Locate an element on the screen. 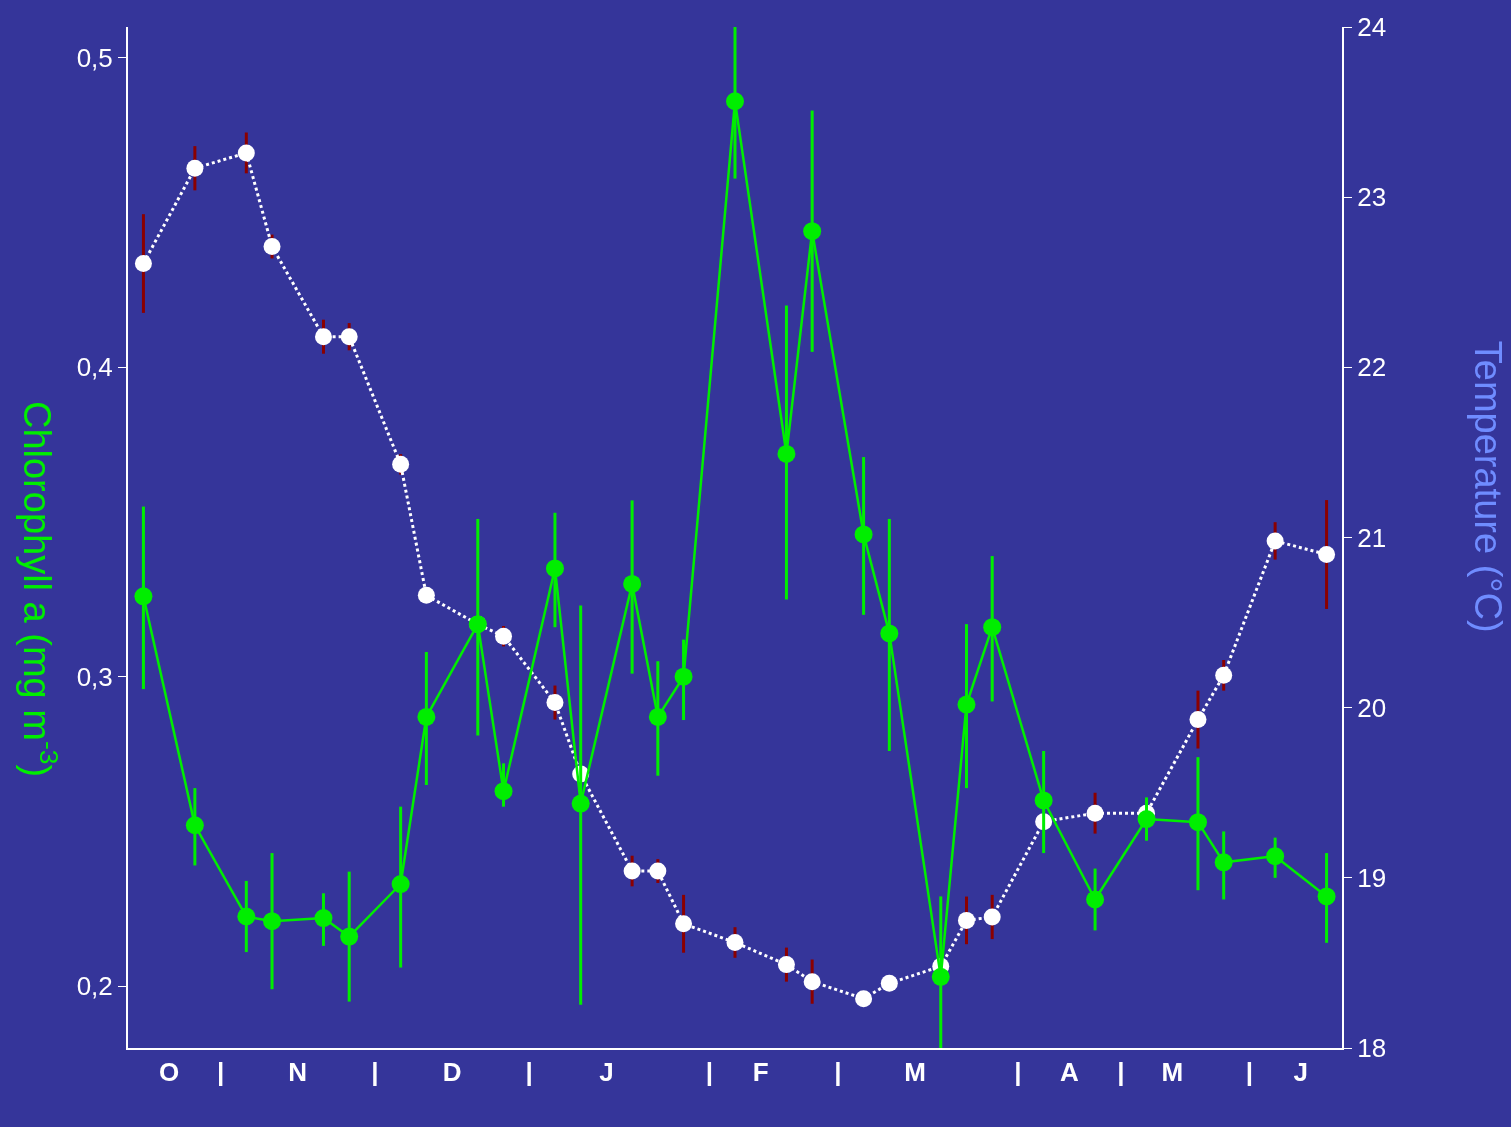  y-tick-label: 0,5 is located at coordinates (94, 58).